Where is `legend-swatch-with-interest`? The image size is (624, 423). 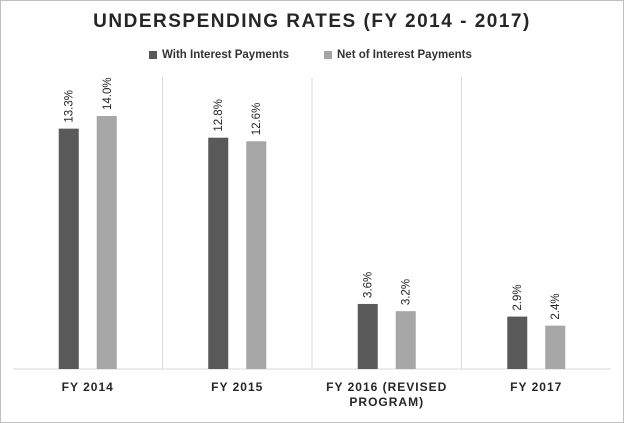 legend-swatch-with-interest is located at coordinates (153, 55).